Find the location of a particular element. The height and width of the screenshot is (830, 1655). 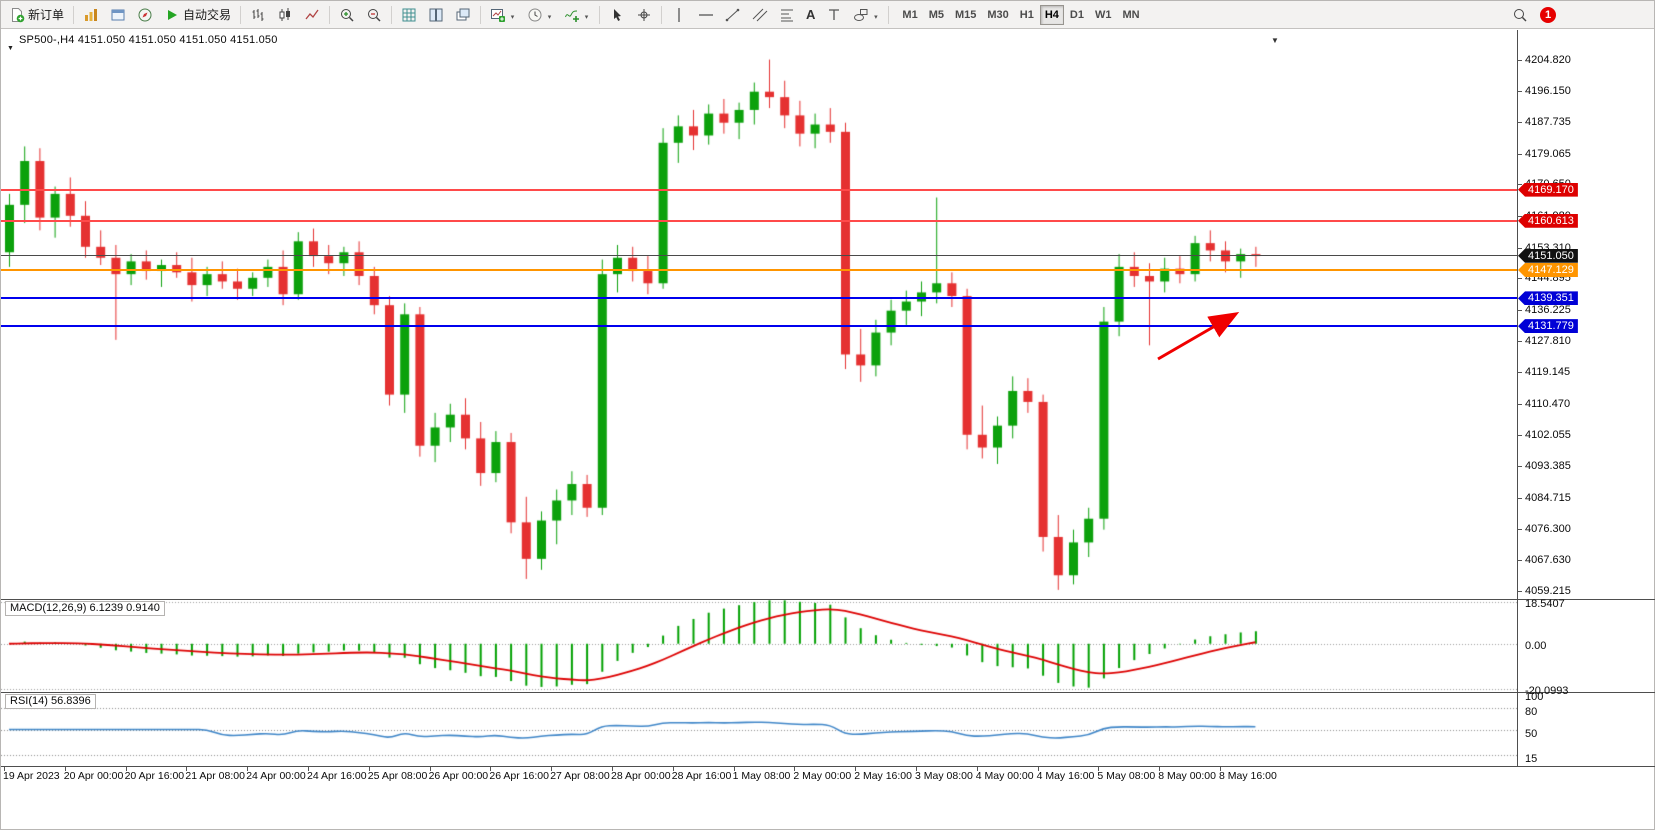

zoom-in-icon is located at coordinates (347, 15).